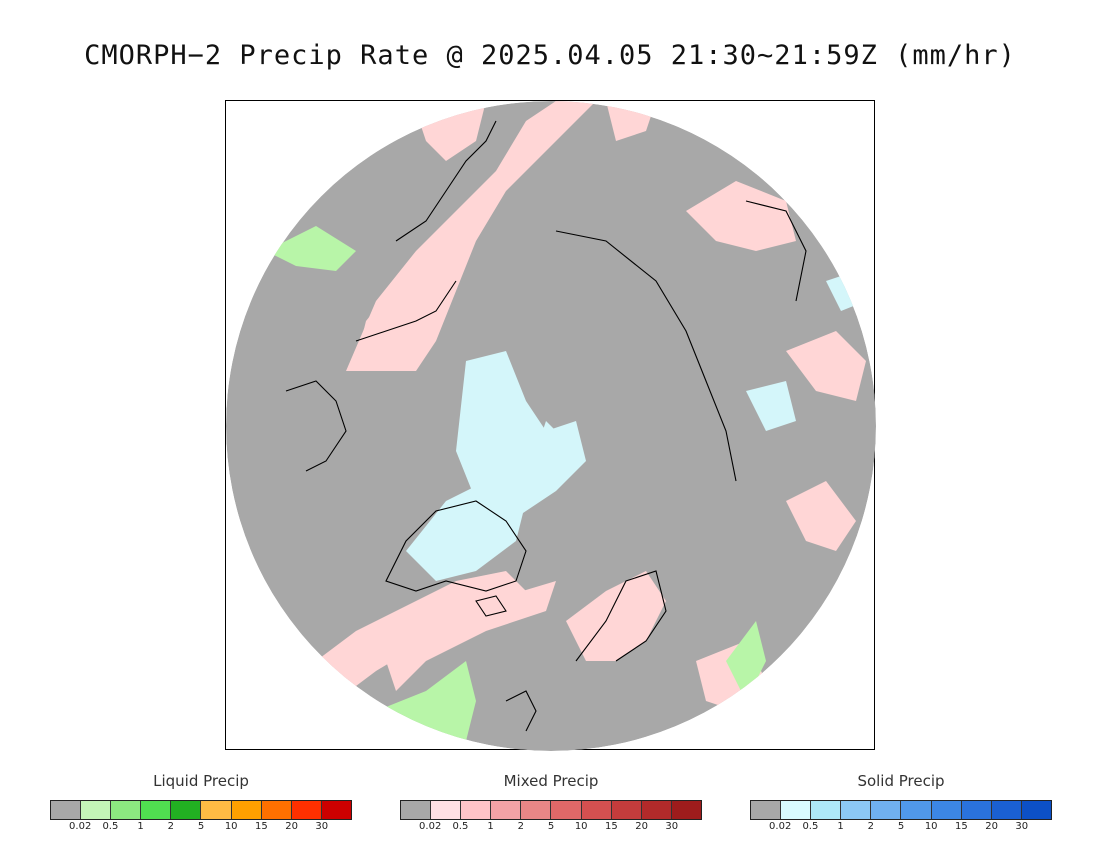 Image resolution: width=1100 pixels, height=850 pixels. Describe the element at coordinates (521, 711) in the screenshot. I see `coastline-uk` at that location.